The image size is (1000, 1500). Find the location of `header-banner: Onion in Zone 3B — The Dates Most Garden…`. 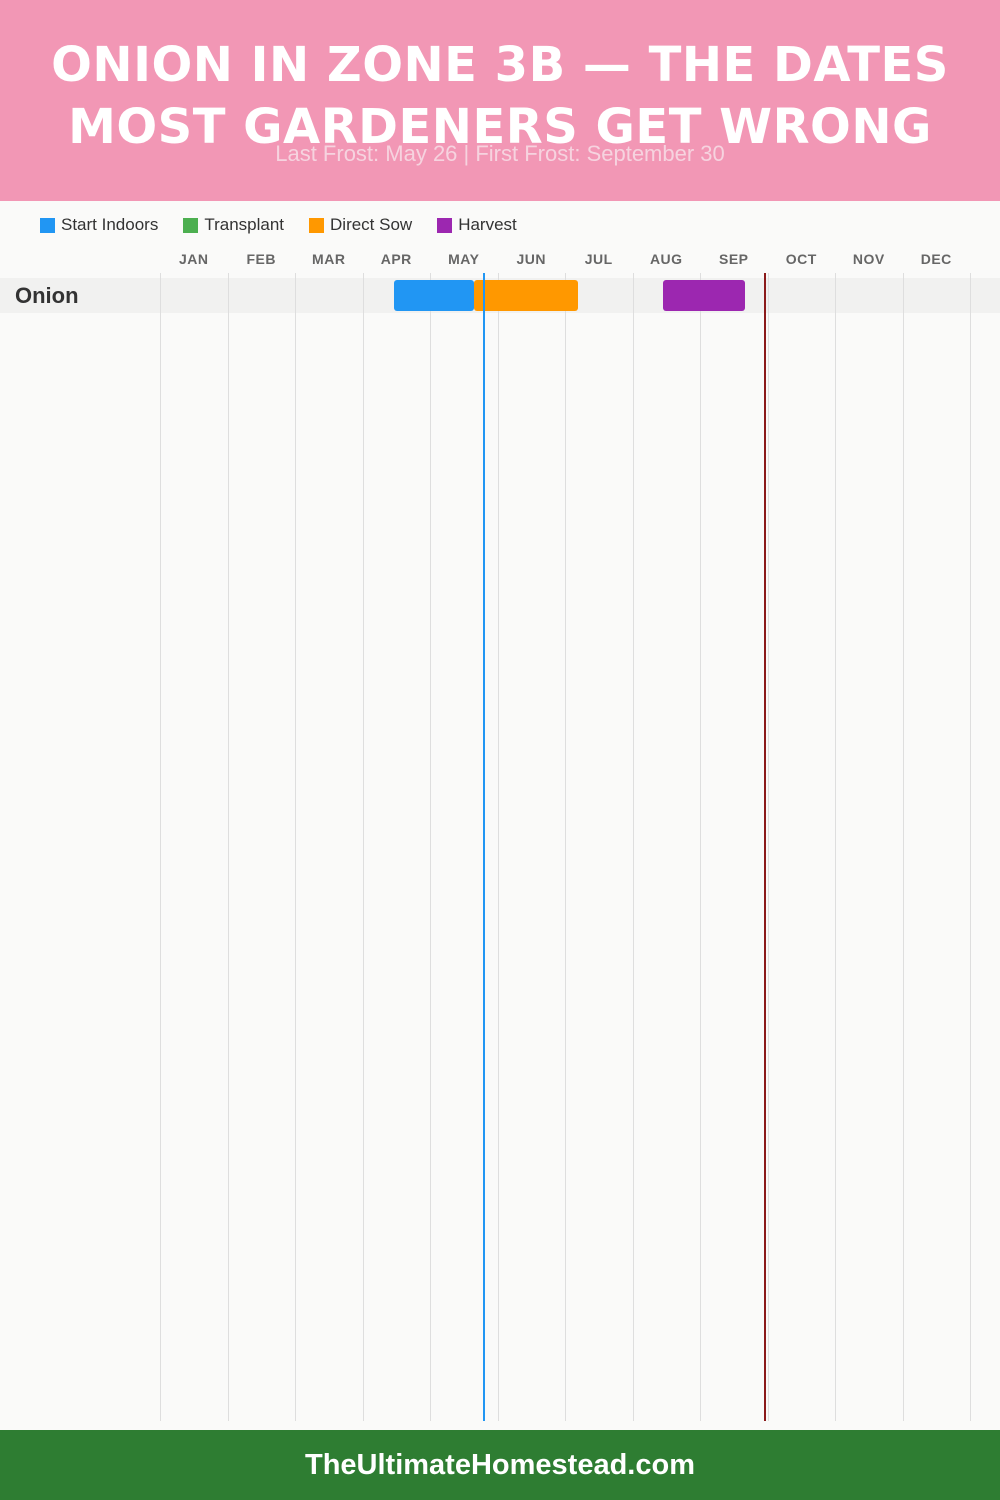

header-banner: Onion in Zone 3B — The Dates Most Garden… is located at coordinates (500, 100).